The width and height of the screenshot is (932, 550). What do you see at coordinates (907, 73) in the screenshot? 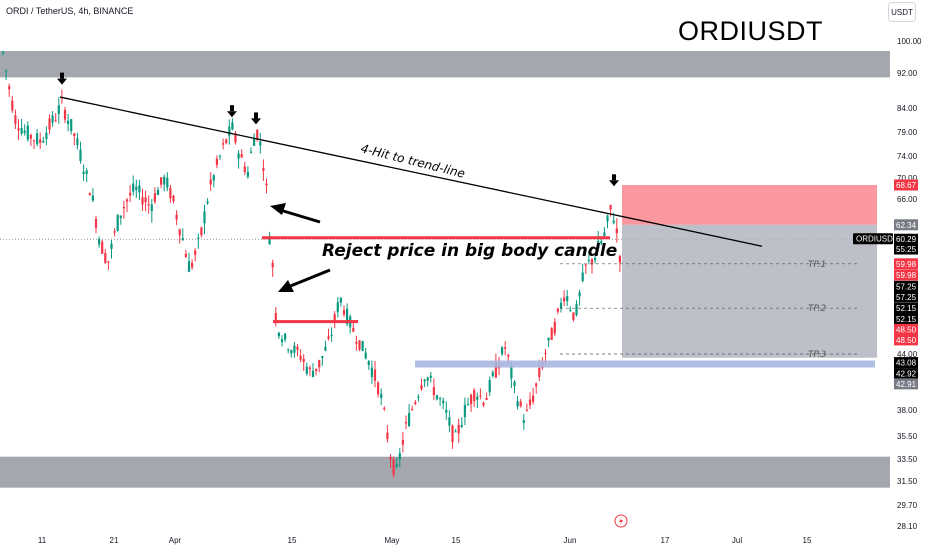
I see `price-tick-label: 92.00` at bounding box center [907, 73].